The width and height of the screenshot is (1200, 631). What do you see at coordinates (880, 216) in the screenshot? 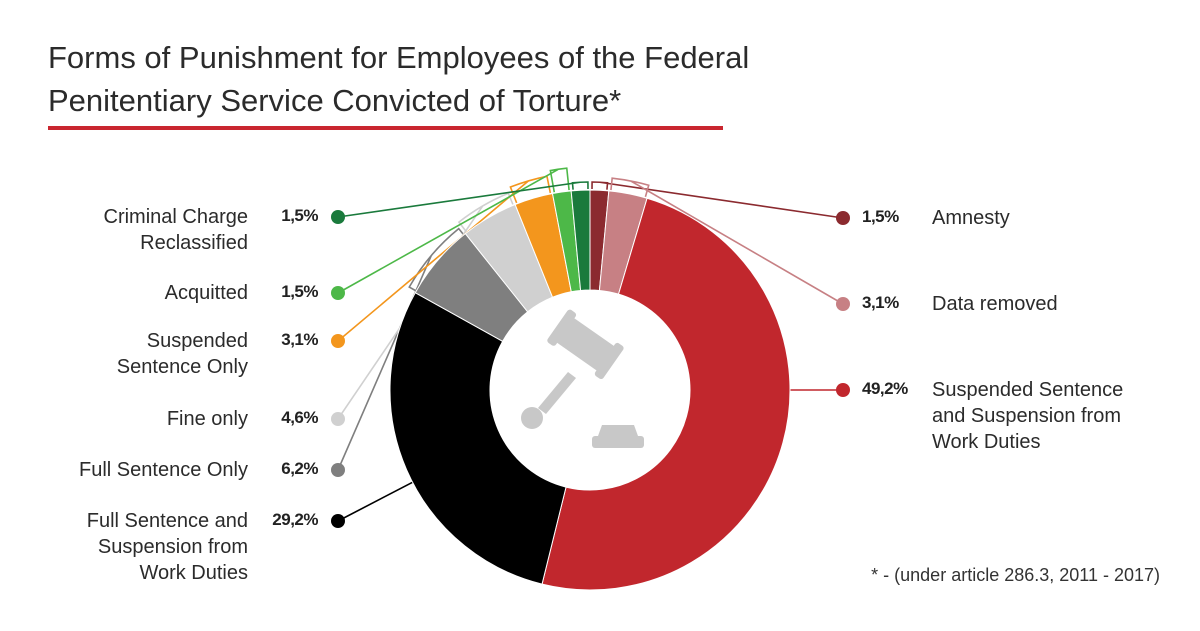
I see `slice-value-amnesty: 1,5%` at bounding box center [880, 216].